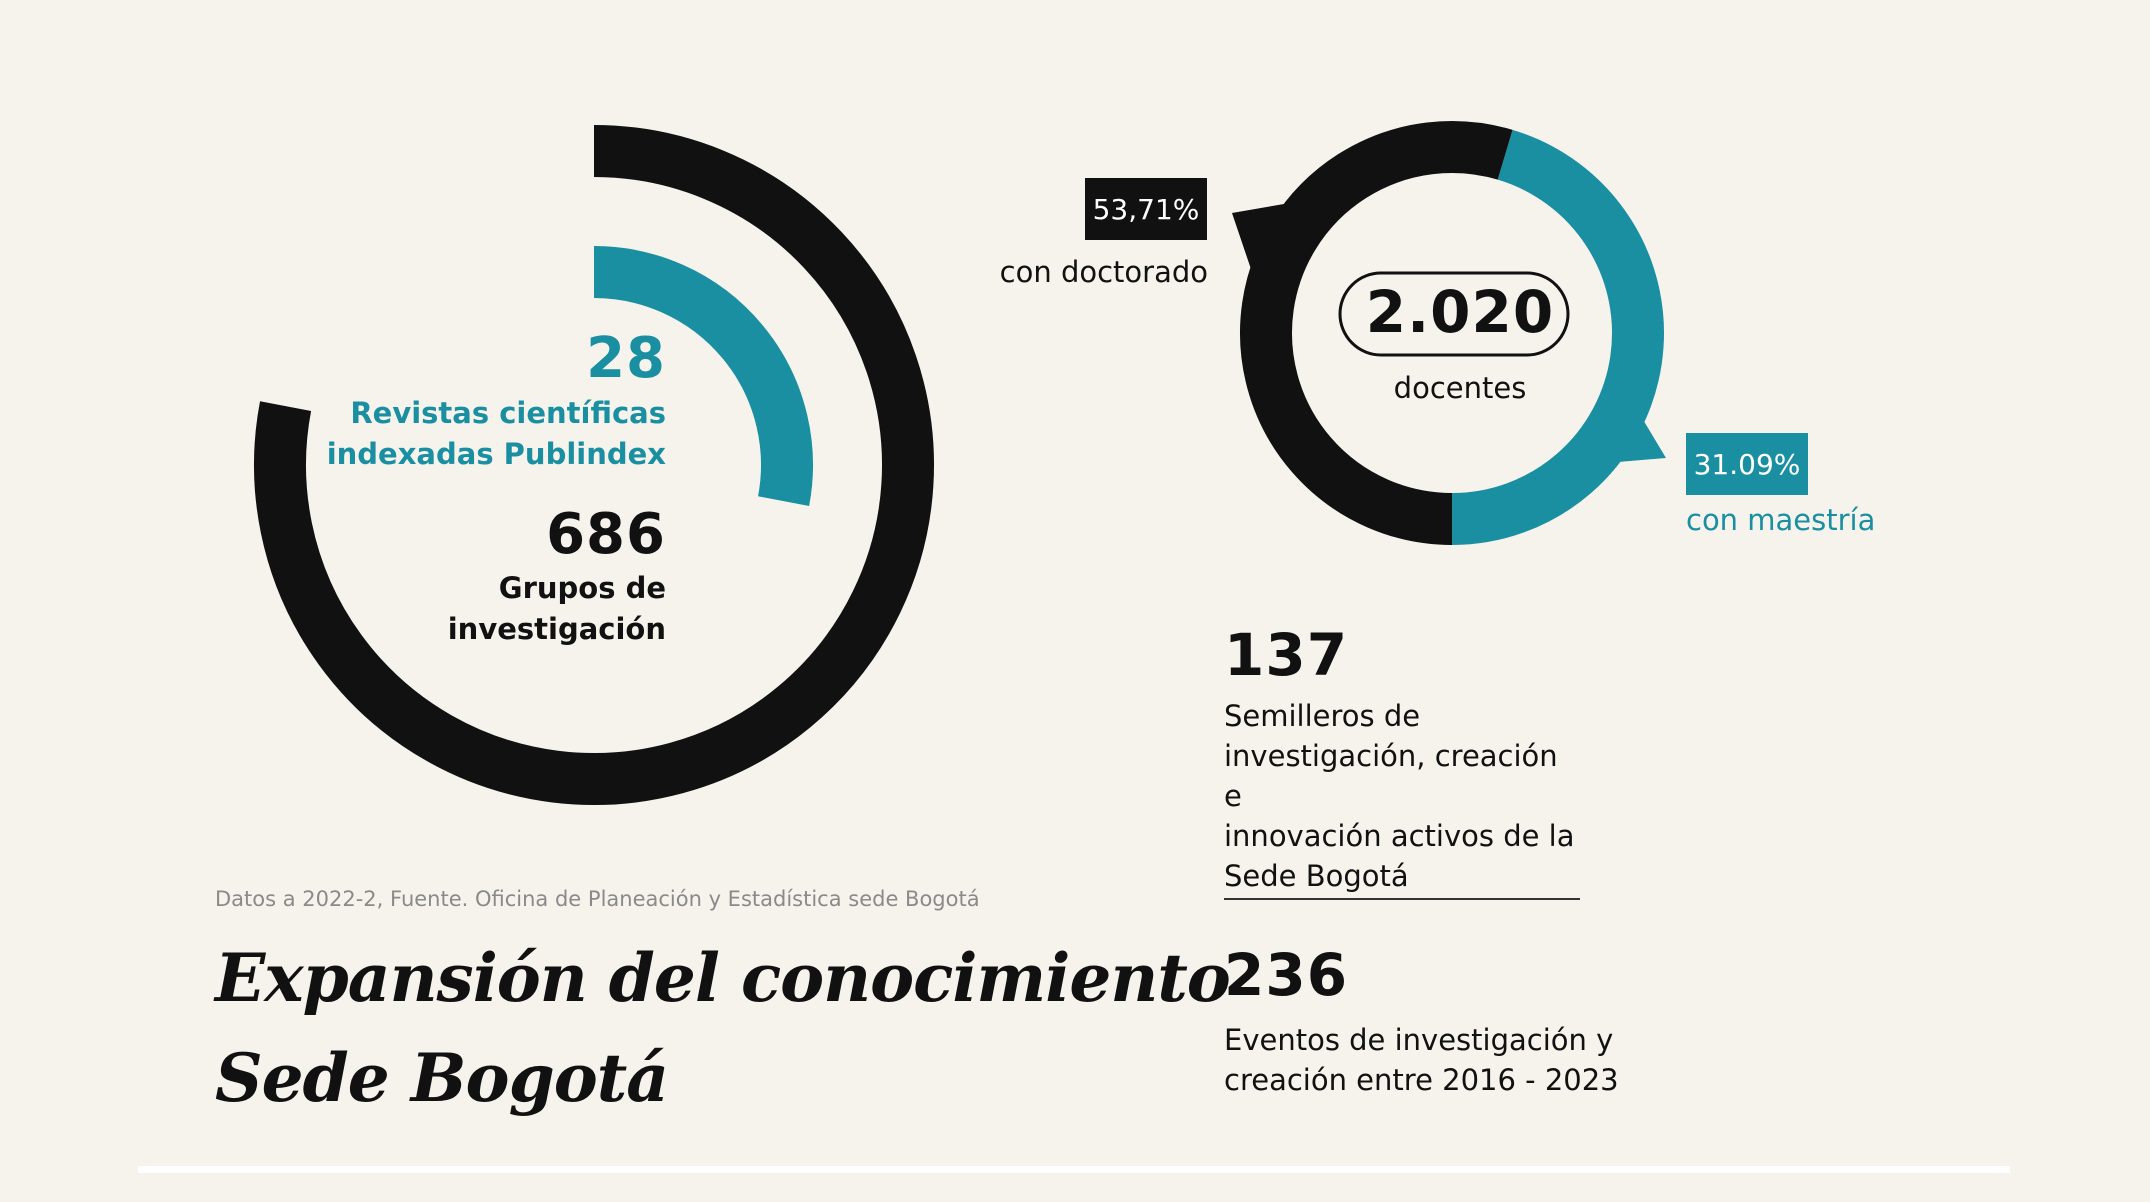 The image size is (2150, 1202). I want to click on grupos-label-line-2: investigación, so click(556, 629).